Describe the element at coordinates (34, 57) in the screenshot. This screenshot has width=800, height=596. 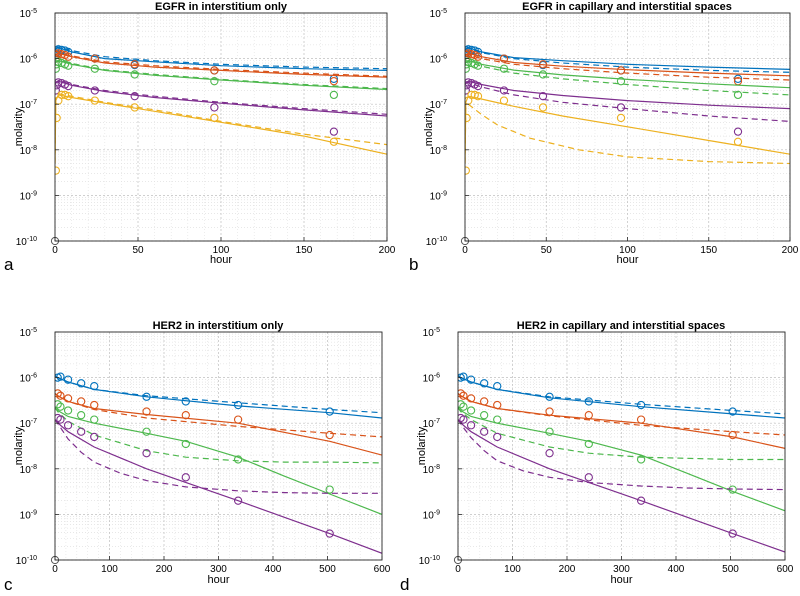
I see `y-tick-exponent: -6` at that location.